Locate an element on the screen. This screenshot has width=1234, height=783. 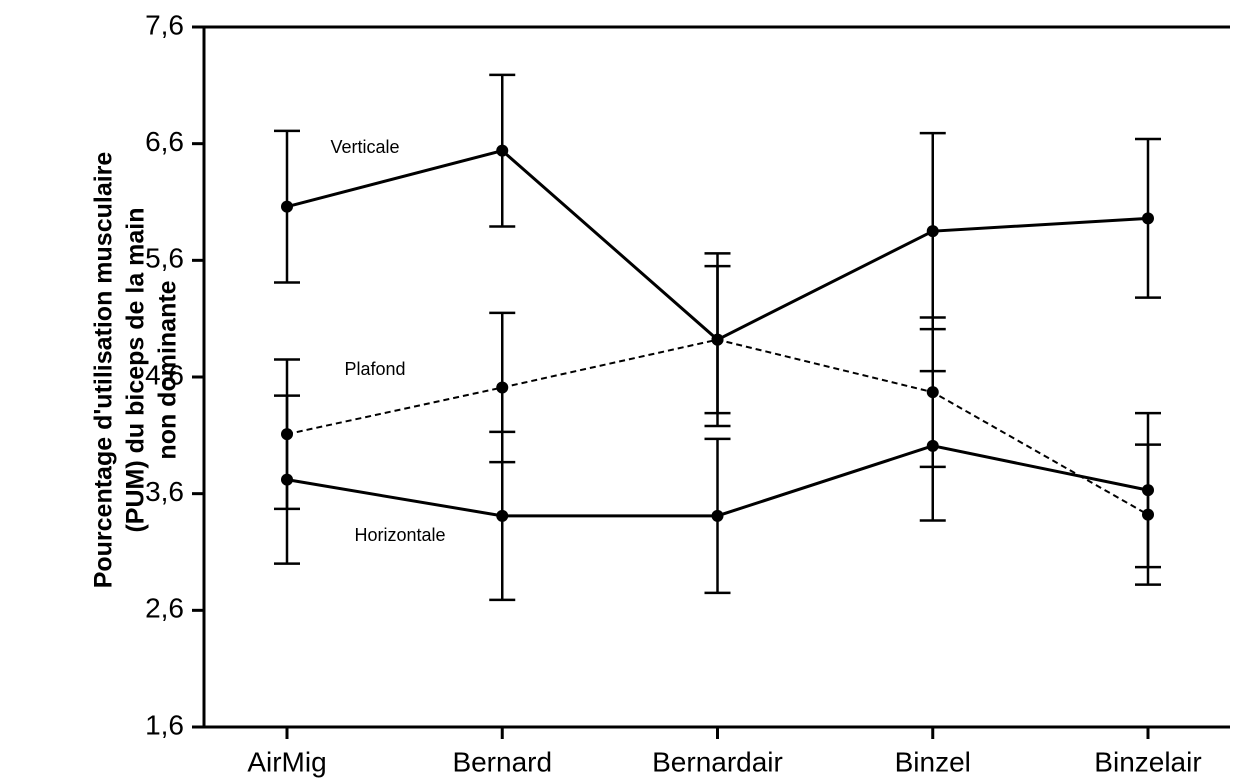
y-tick-label: 1,6 is located at coordinates (164, 724).